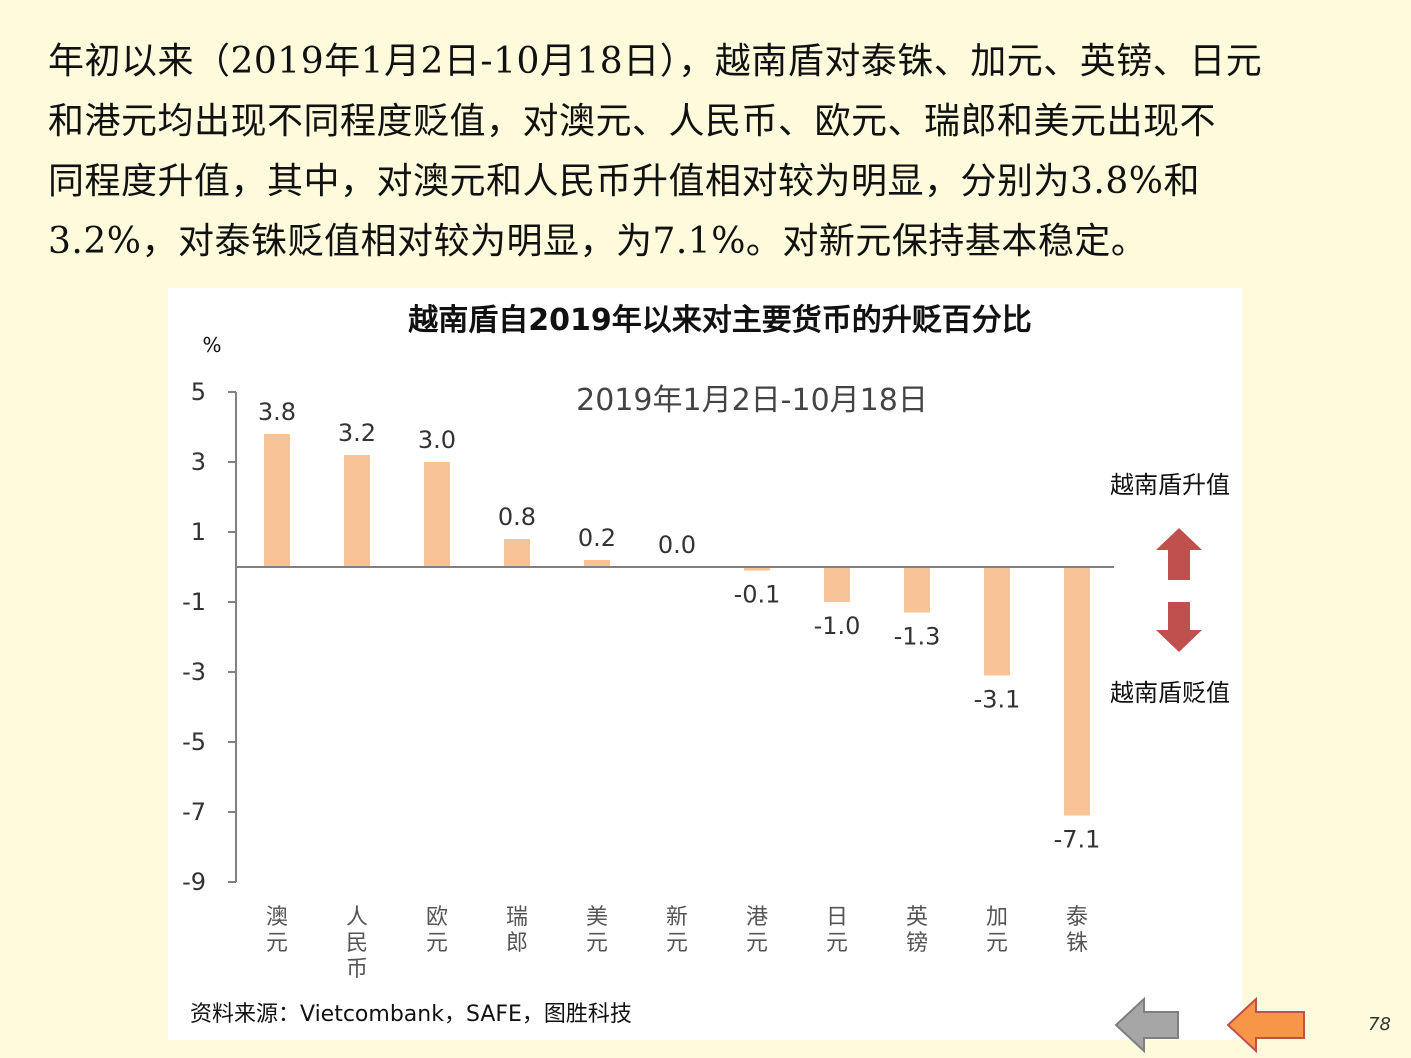 Image resolution: width=1411 pixels, height=1058 pixels. I want to click on paragraph-line: 3.2%，对泰铢贬值相对较为明显，为7.1%。对新元保持基本稳定。, so click(598, 241).